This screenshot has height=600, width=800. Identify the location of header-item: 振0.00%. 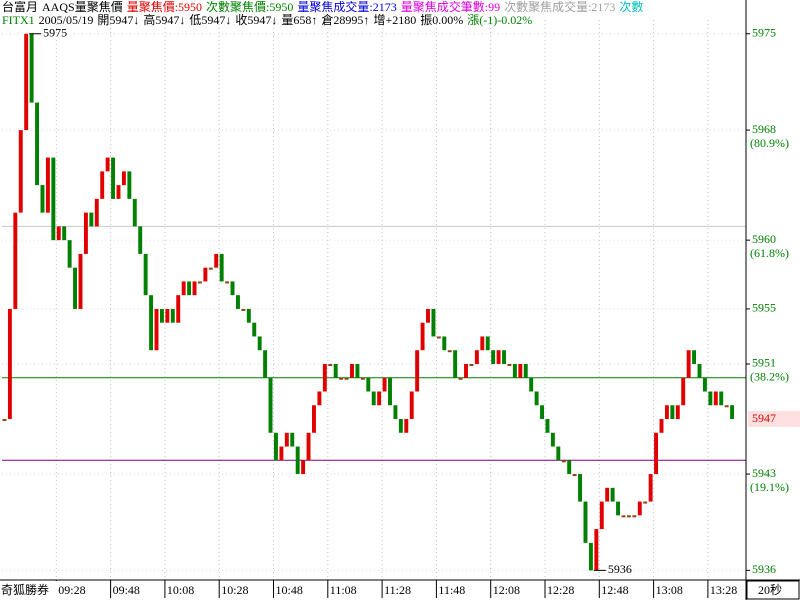
(442, 20).